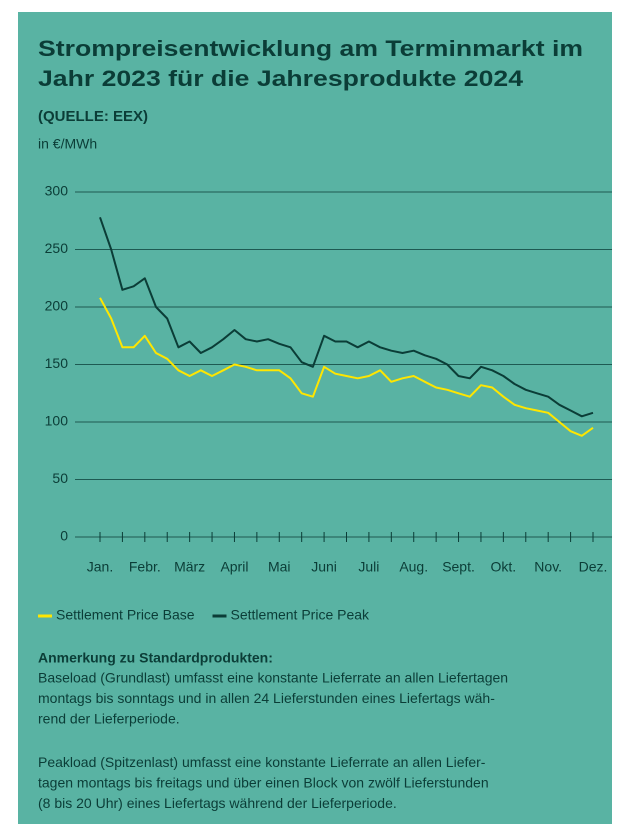 This screenshot has width=631, height=837. What do you see at coordinates (57, 306) in the screenshot?
I see `y-tick-label: 200` at bounding box center [57, 306].